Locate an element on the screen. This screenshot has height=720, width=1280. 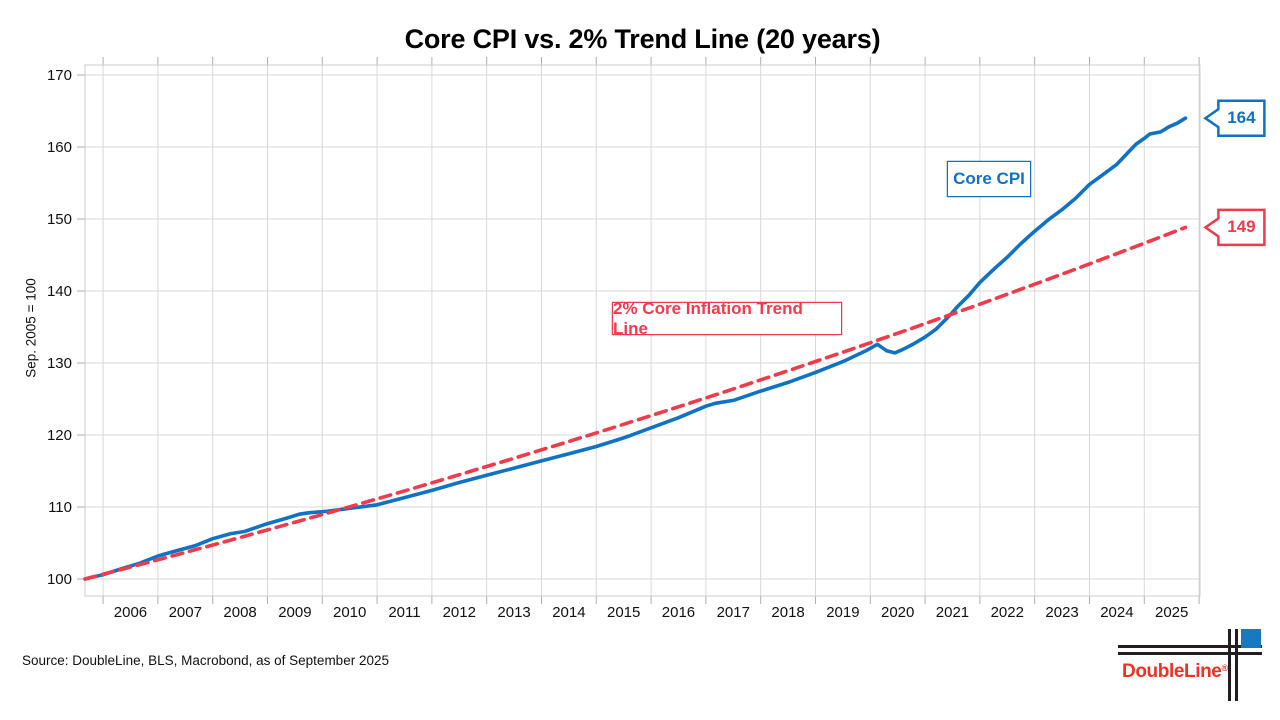
x-tick-label: 2017 is located at coordinates (733, 612).